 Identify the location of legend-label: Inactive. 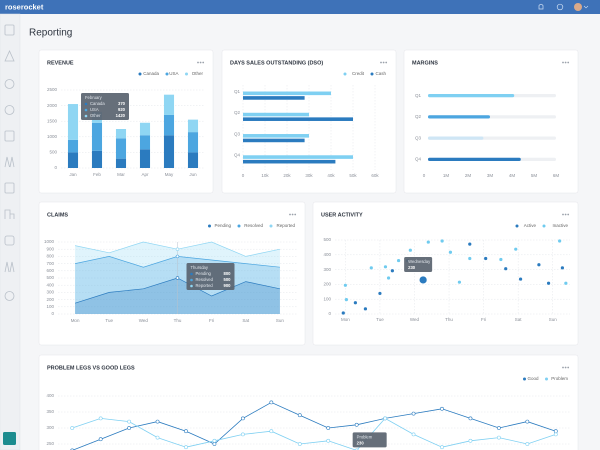
(560, 225).